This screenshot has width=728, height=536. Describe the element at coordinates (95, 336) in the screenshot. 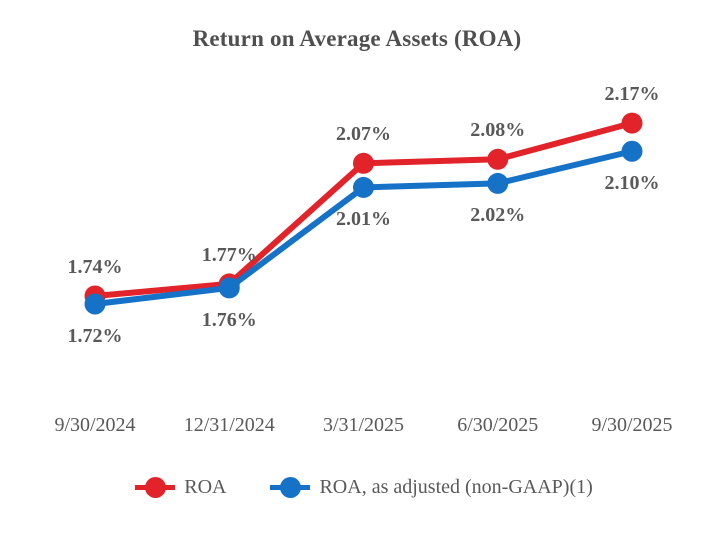

I see `data-label: 1.72%` at that location.